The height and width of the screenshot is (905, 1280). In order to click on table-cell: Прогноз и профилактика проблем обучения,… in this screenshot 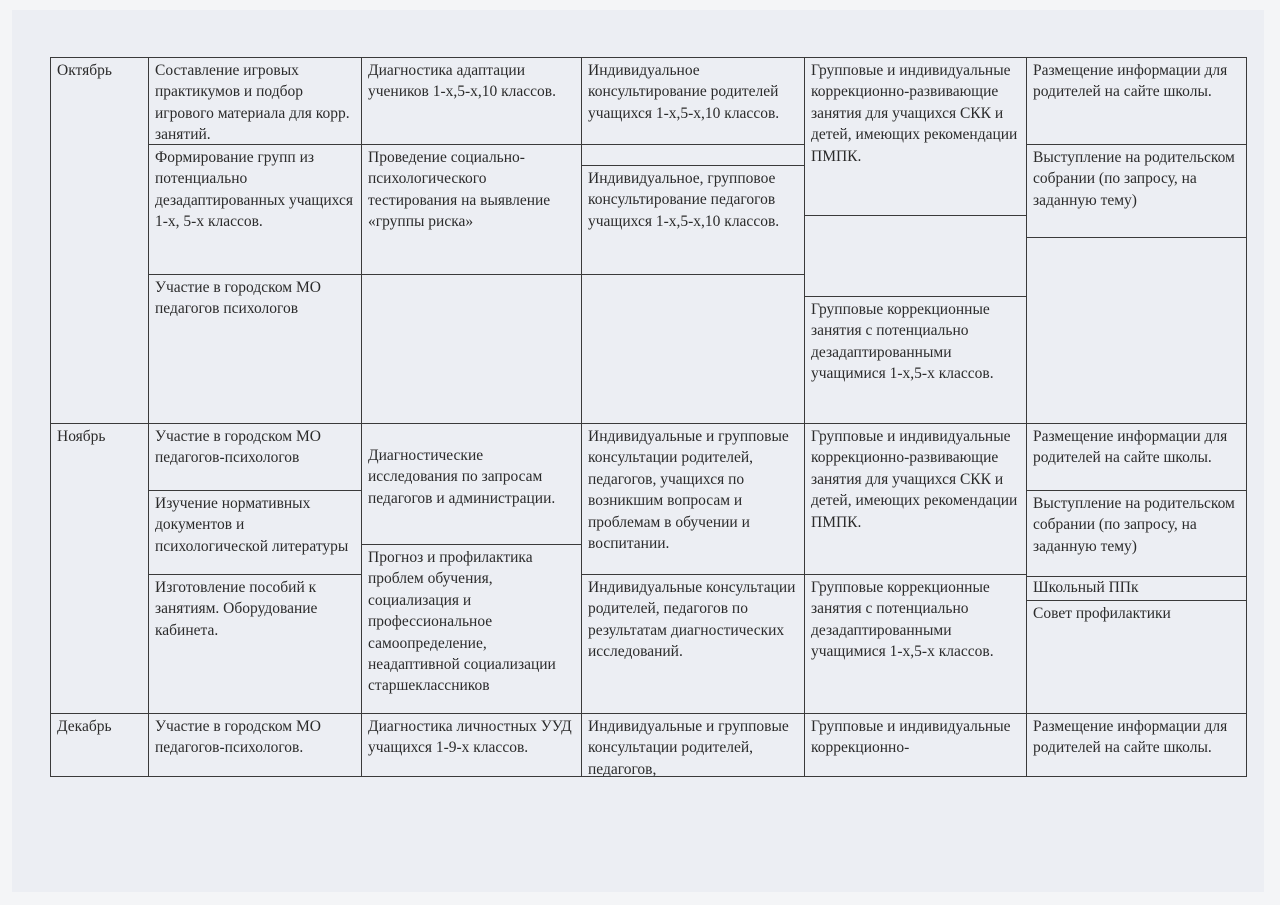, I will do `click(471, 629)`.